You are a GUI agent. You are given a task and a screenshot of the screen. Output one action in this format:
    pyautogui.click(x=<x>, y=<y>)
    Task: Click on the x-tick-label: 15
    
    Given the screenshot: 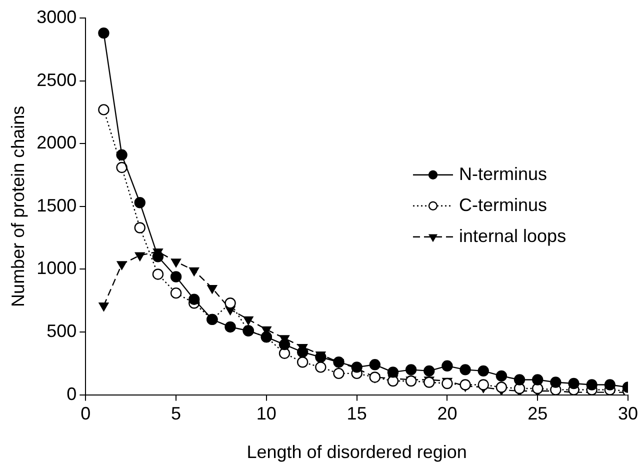 What is the action you would take?
    pyautogui.click(x=356, y=414)
    